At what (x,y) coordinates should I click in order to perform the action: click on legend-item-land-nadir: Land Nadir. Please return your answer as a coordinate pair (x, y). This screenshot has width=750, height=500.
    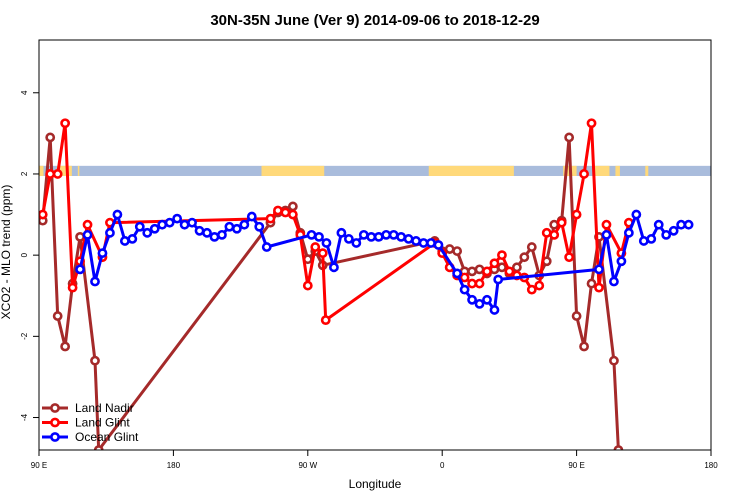
    Looking at the image, I should click on (88, 408).